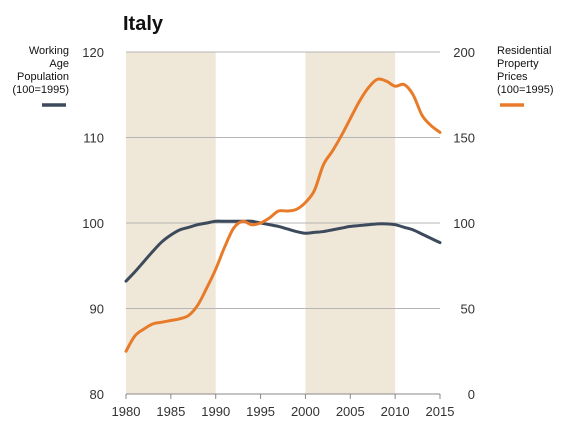 This screenshot has width=573, height=437. Describe the element at coordinates (524, 51) in the screenshot. I see `legend-property-prices-line-1: Residential` at that location.